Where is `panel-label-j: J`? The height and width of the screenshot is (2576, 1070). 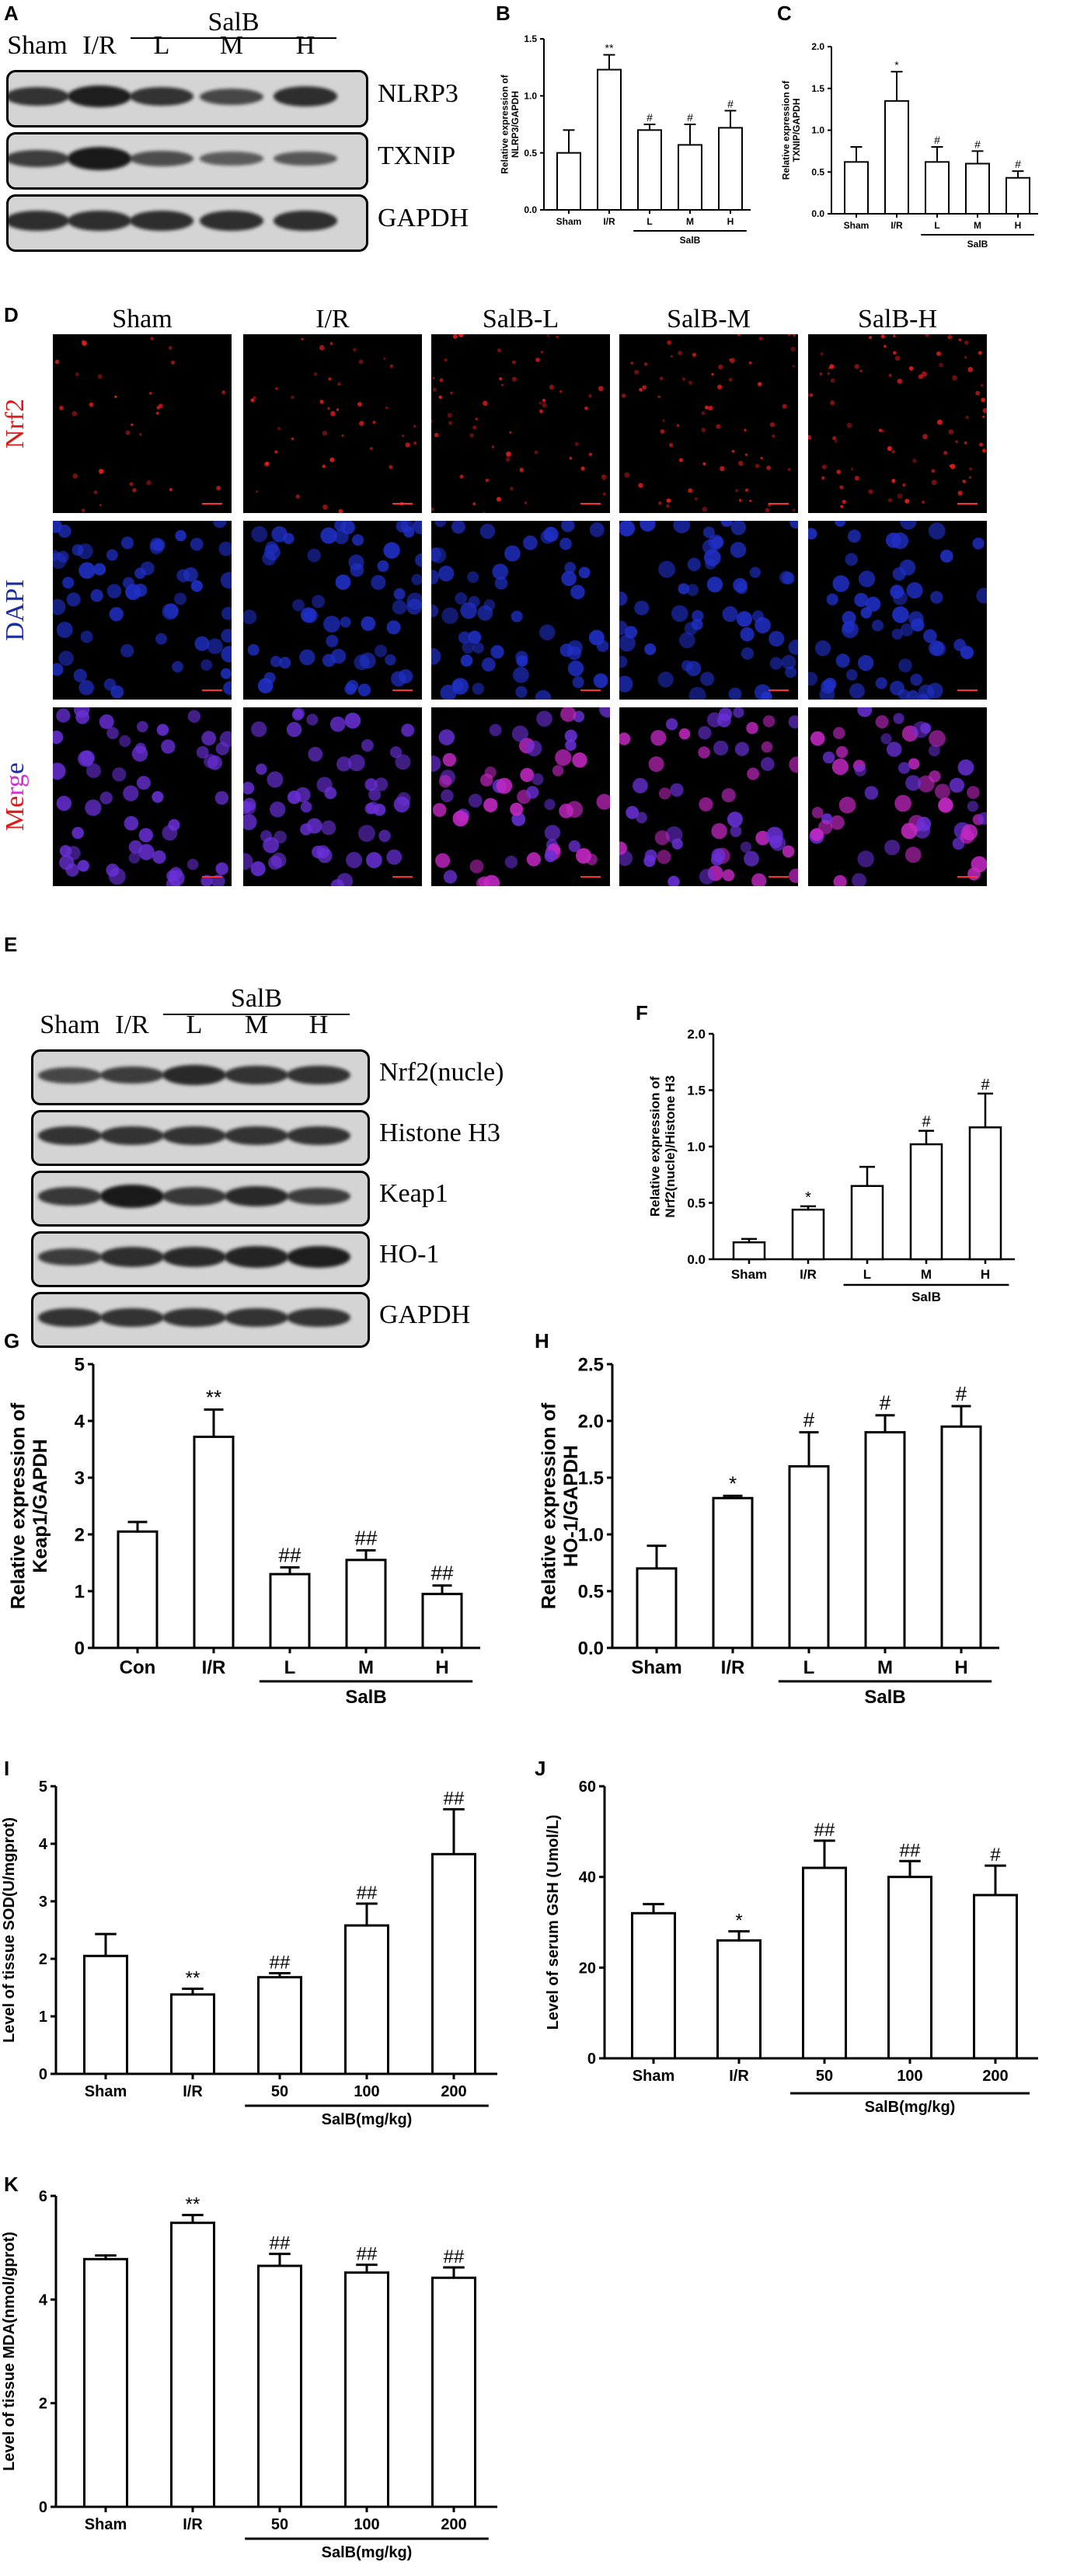 panel-label-j: J is located at coordinates (540, 1769).